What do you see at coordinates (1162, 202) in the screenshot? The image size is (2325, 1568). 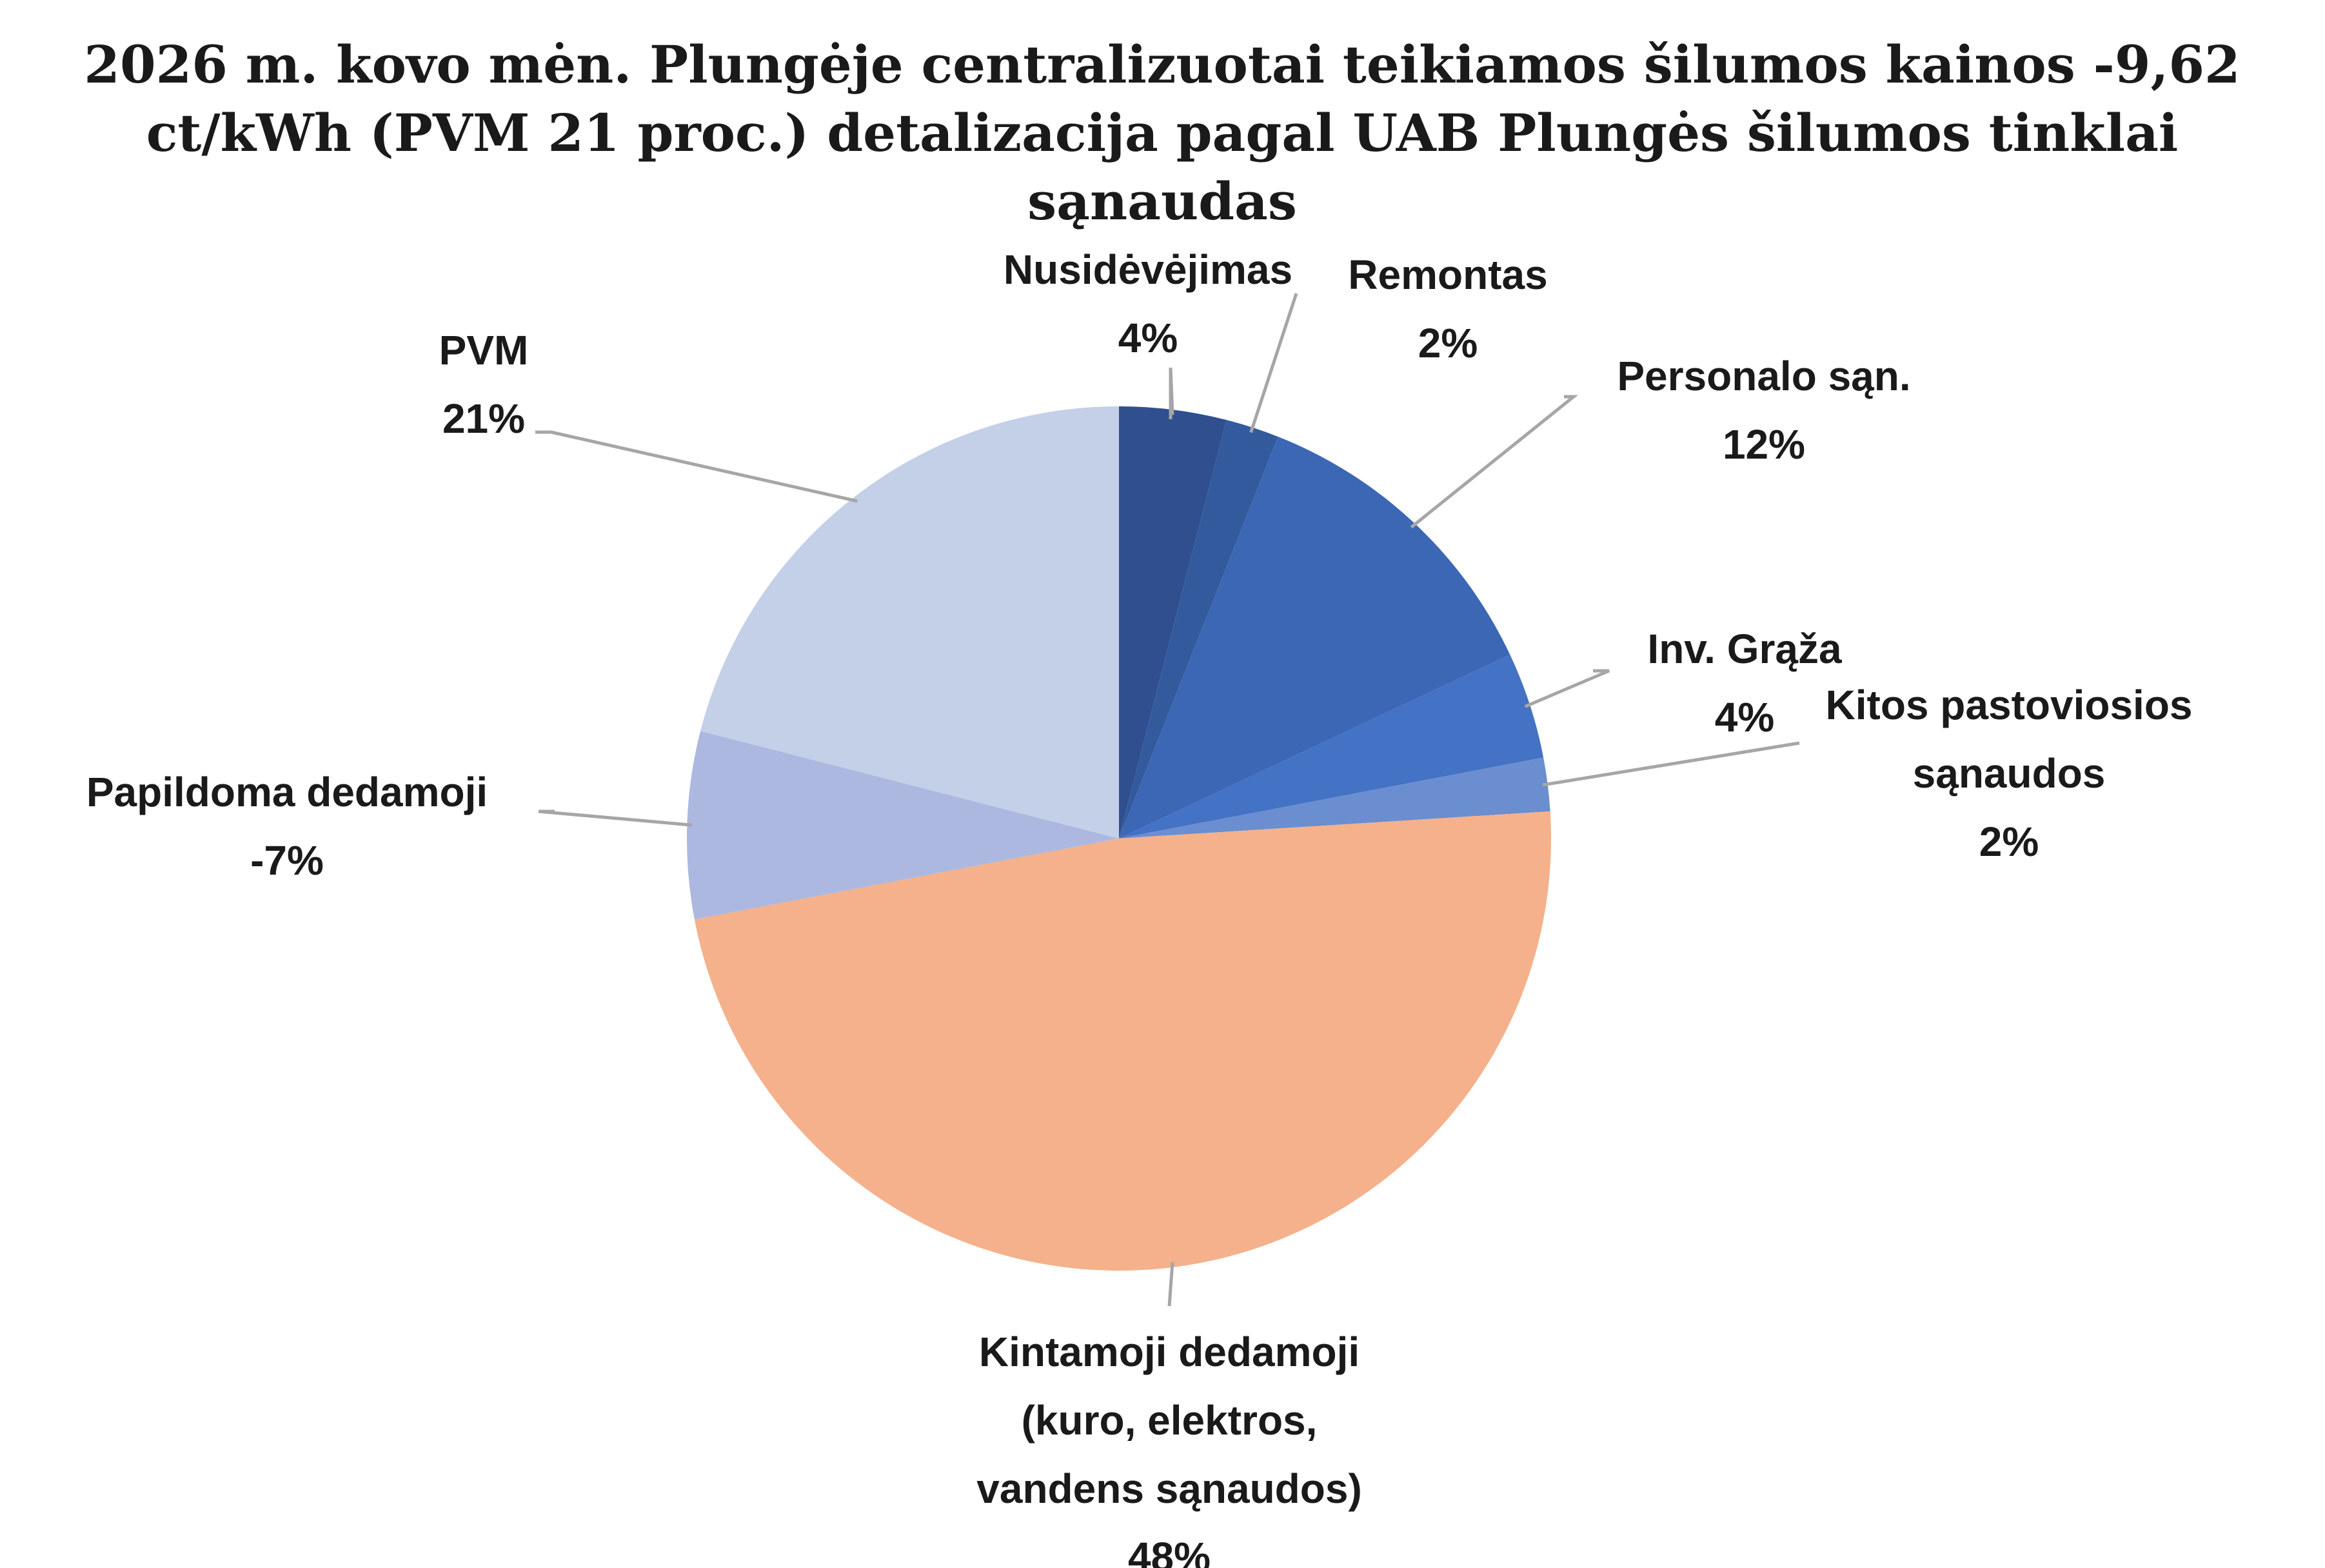 I see `chart-title-line-3: sąnaudas` at bounding box center [1162, 202].